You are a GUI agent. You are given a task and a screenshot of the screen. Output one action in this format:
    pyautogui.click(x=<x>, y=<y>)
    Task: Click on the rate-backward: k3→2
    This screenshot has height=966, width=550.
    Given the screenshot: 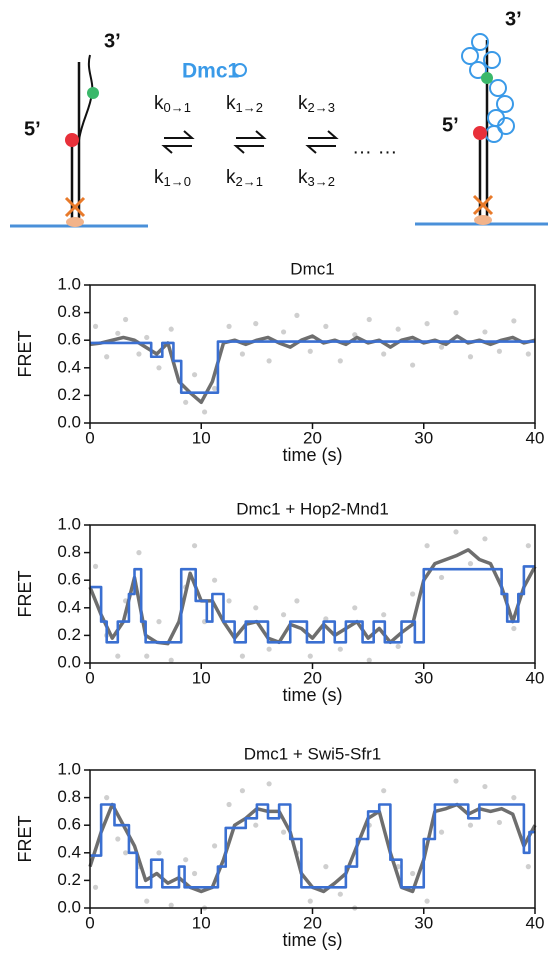 What is the action you would take?
    pyautogui.click(x=316, y=178)
    